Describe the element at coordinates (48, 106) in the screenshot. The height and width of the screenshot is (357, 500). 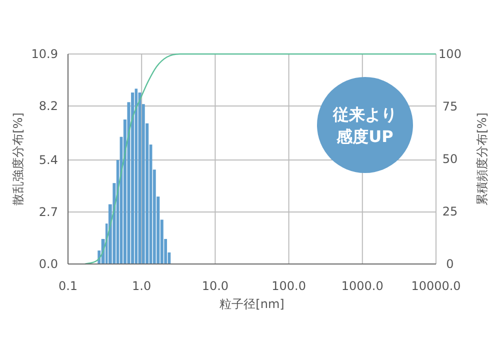
I see `y-tick-label: 8.2` at that location.